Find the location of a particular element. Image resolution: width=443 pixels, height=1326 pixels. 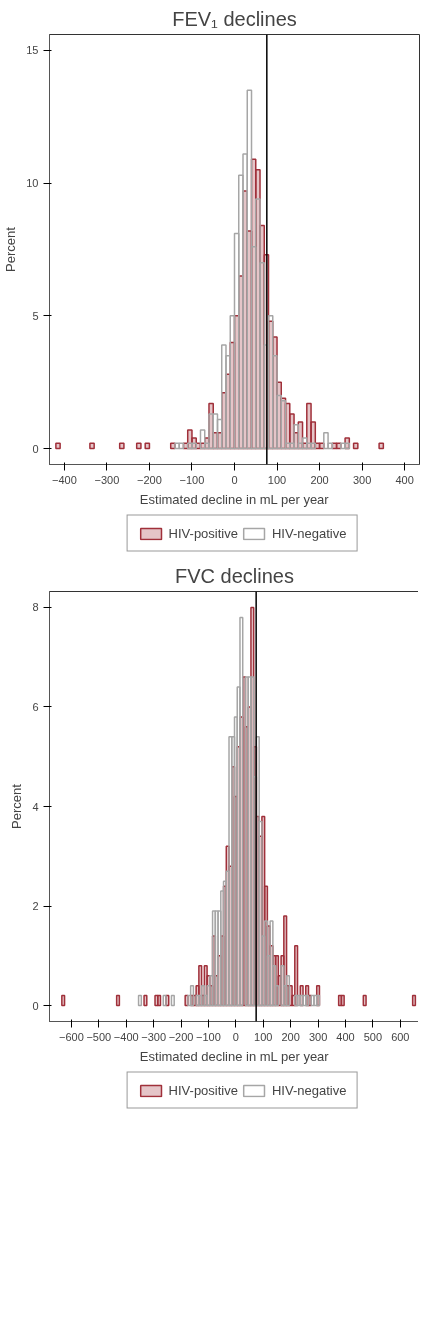

y-tick-label: 15 is located at coordinates (32, 50).